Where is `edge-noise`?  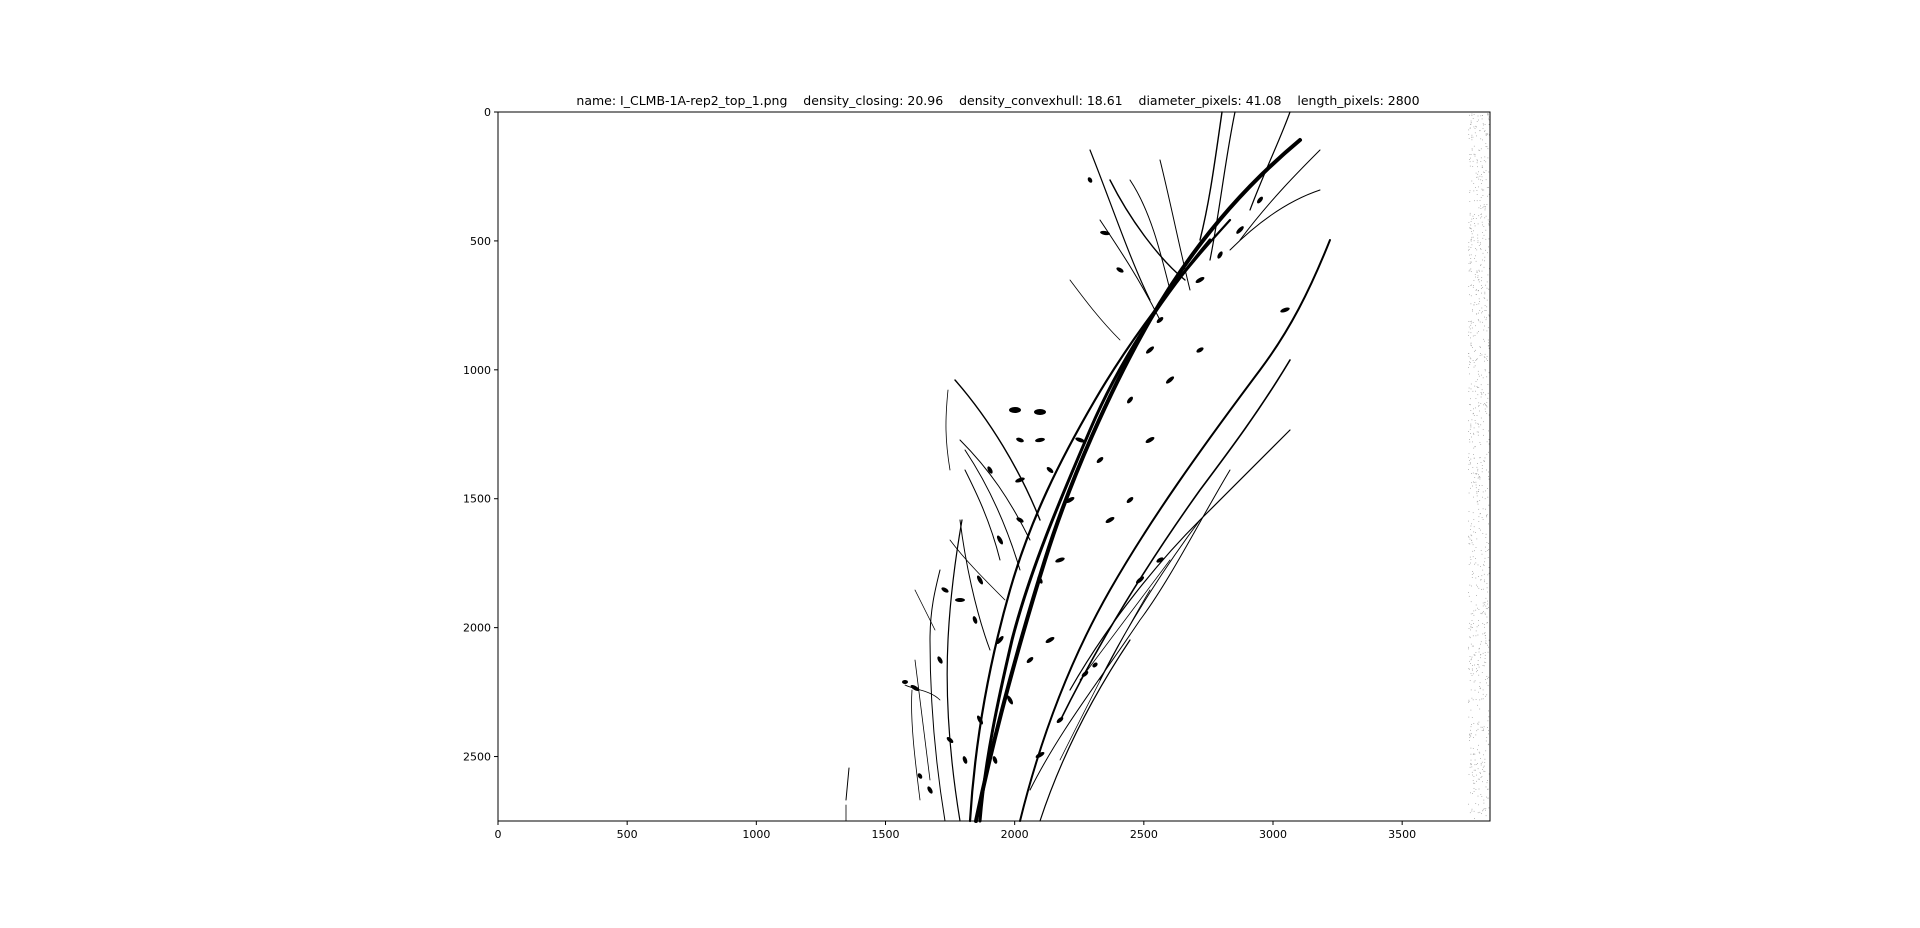 edge-noise is located at coordinates (1479, 466).